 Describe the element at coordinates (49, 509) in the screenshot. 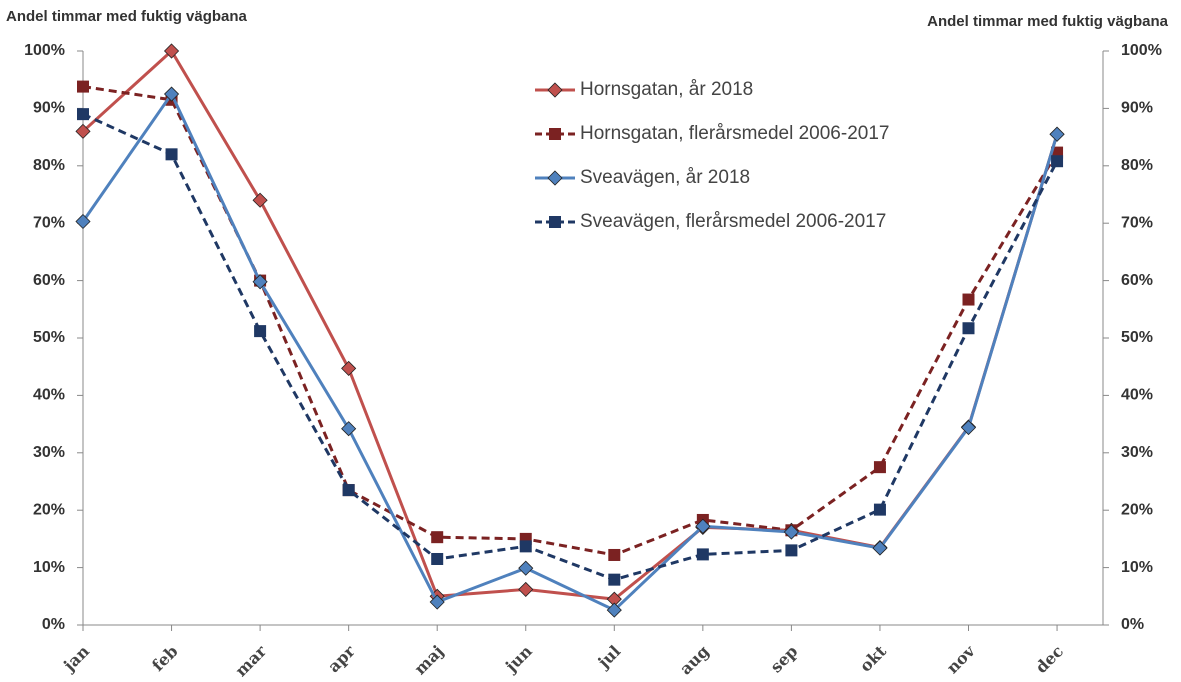

I see `y-tick-label: 20%` at that location.